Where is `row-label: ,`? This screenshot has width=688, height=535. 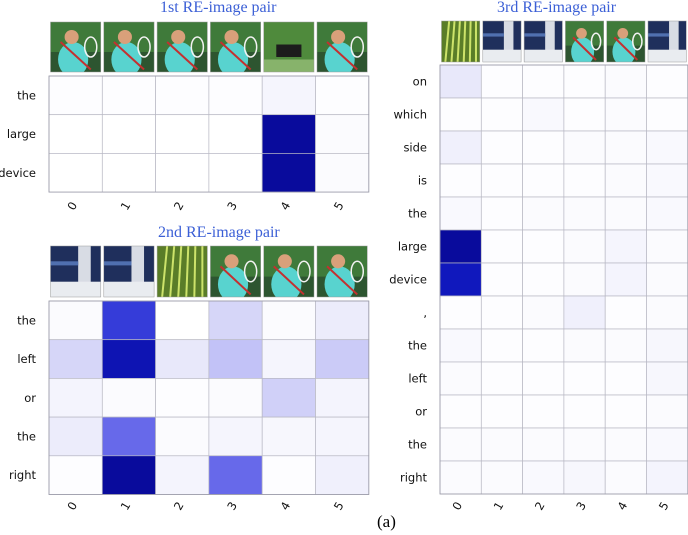
row-label: , is located at coordinates (425, 313).